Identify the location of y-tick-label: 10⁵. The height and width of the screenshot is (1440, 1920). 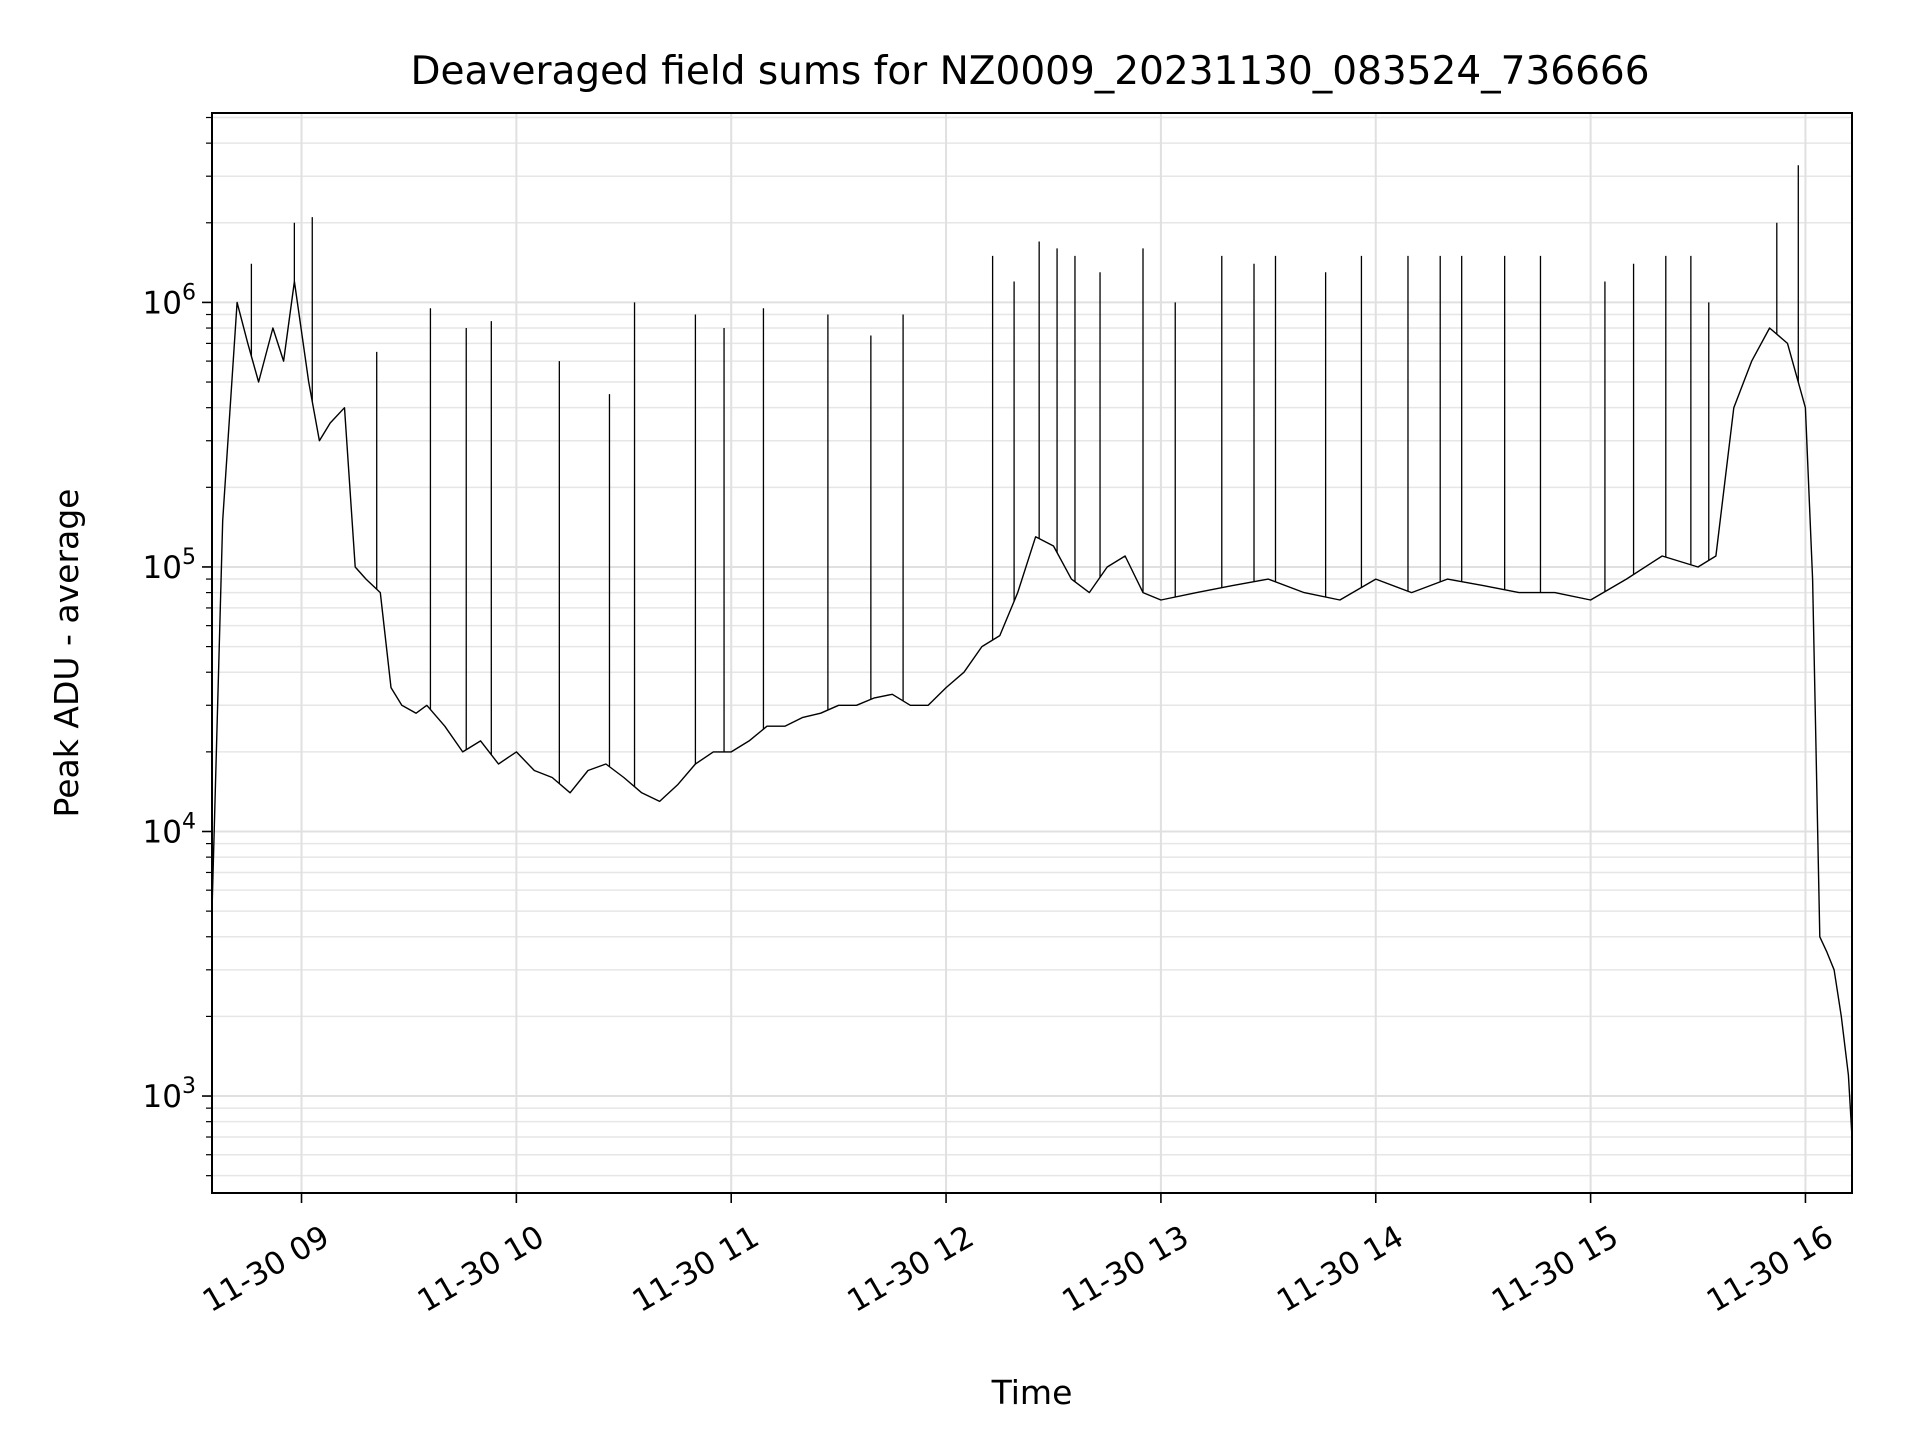
(169, 565).